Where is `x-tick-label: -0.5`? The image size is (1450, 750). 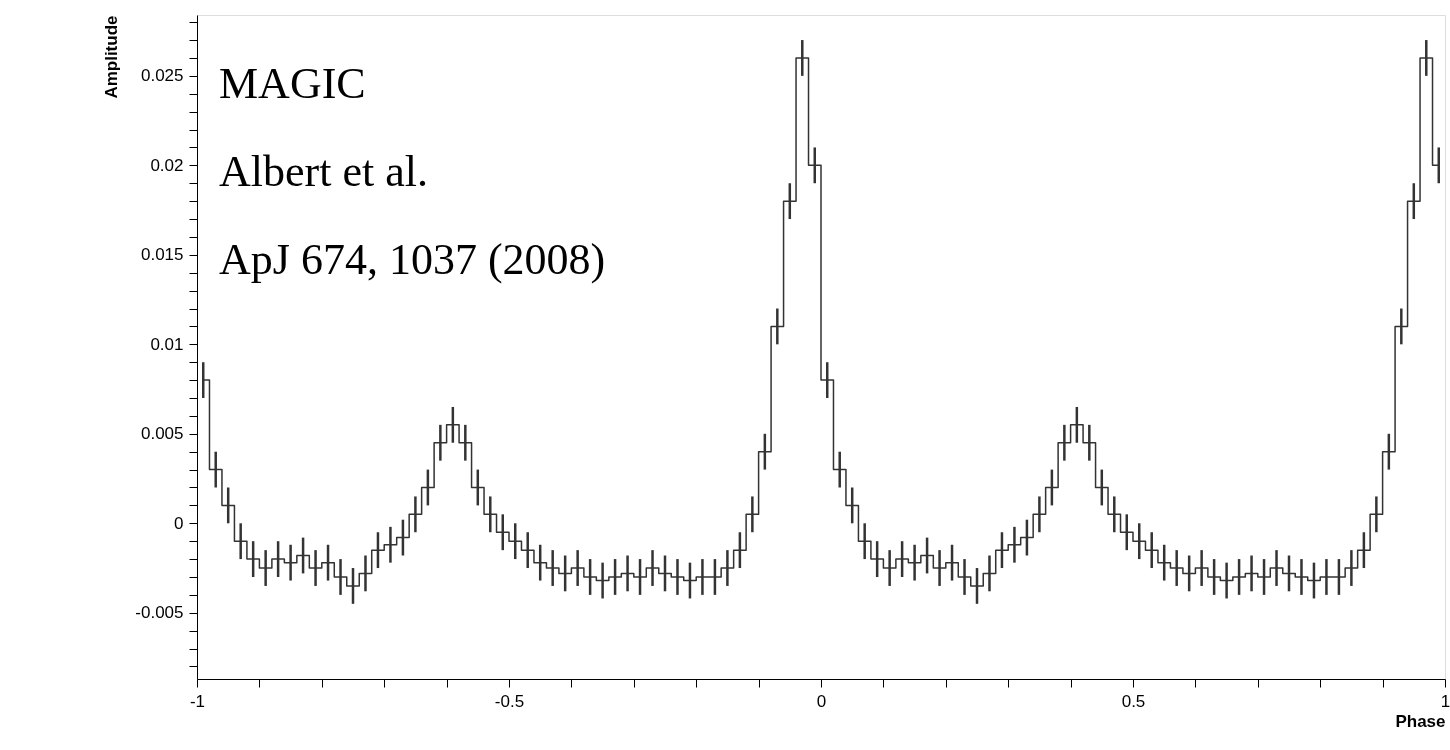 x-tick-label: -0.5 is located at coordinates (509, 701).